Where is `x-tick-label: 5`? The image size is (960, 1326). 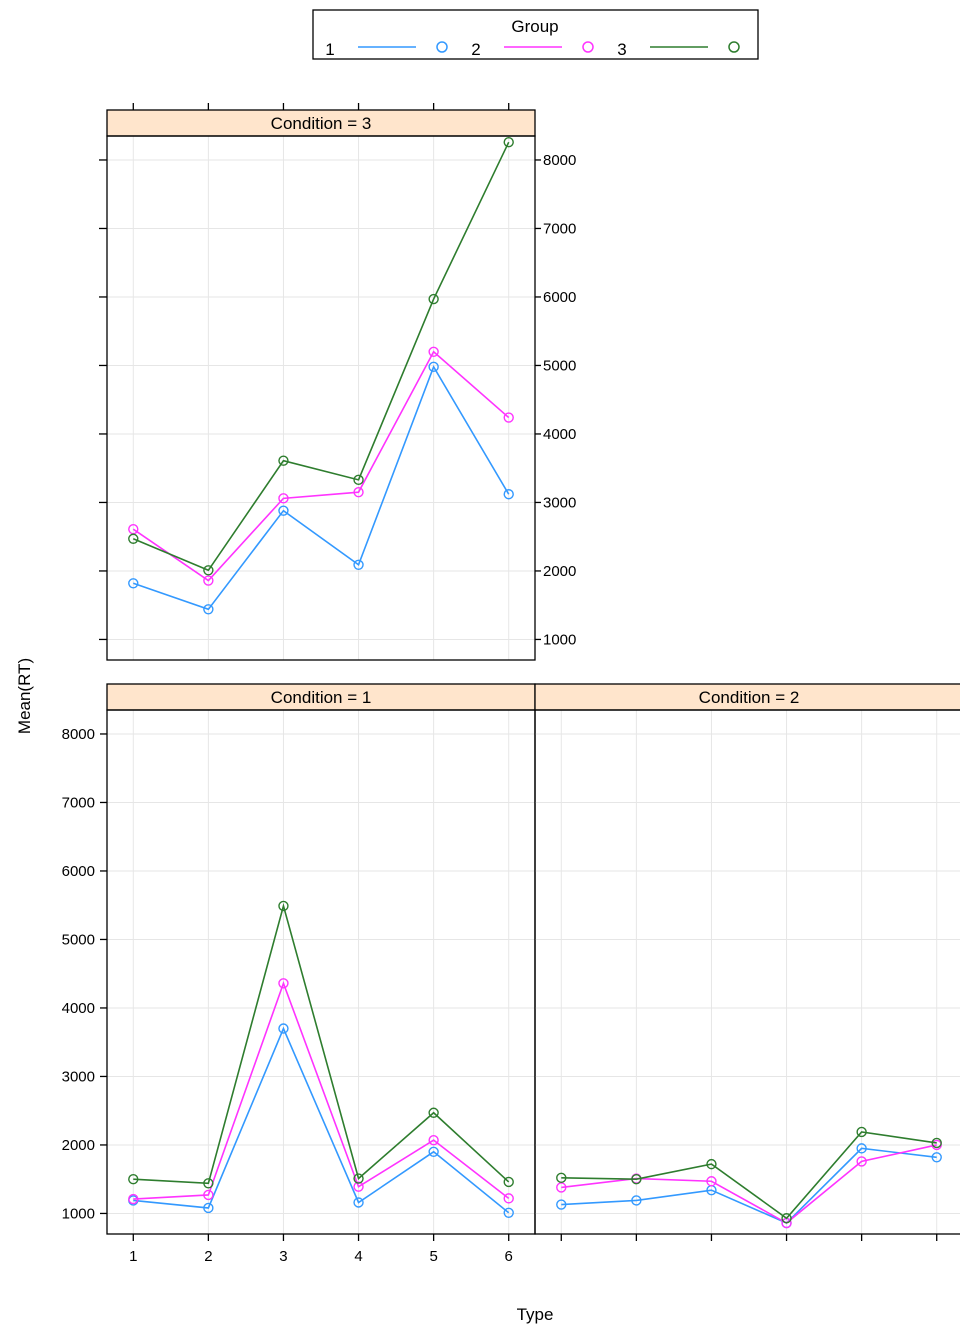 x-tick-label: 5 is located at coordinates (433, 1256).